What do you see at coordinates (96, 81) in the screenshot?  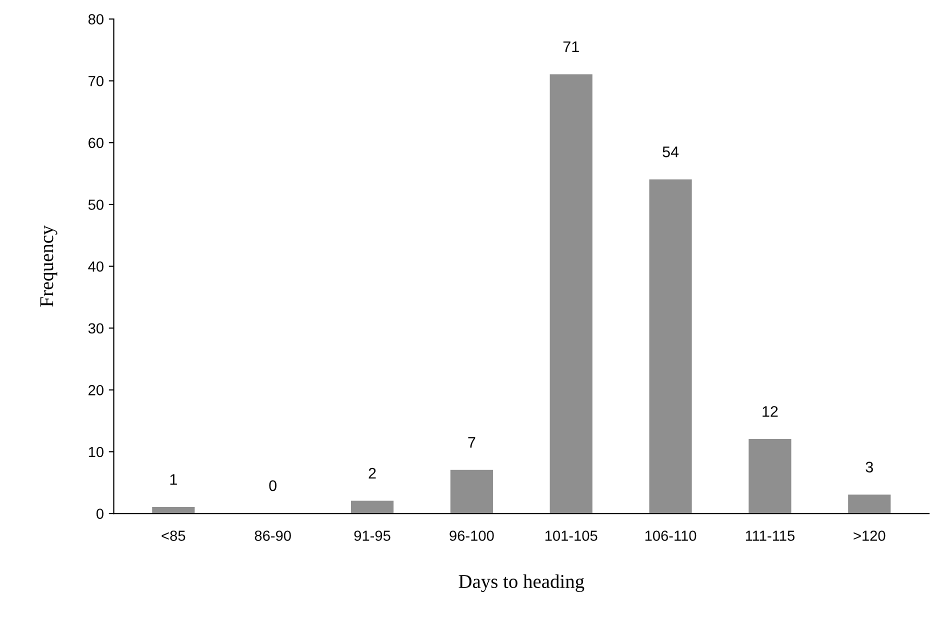 I see `y-tick-label: 70` at bounding box center [96, 81].